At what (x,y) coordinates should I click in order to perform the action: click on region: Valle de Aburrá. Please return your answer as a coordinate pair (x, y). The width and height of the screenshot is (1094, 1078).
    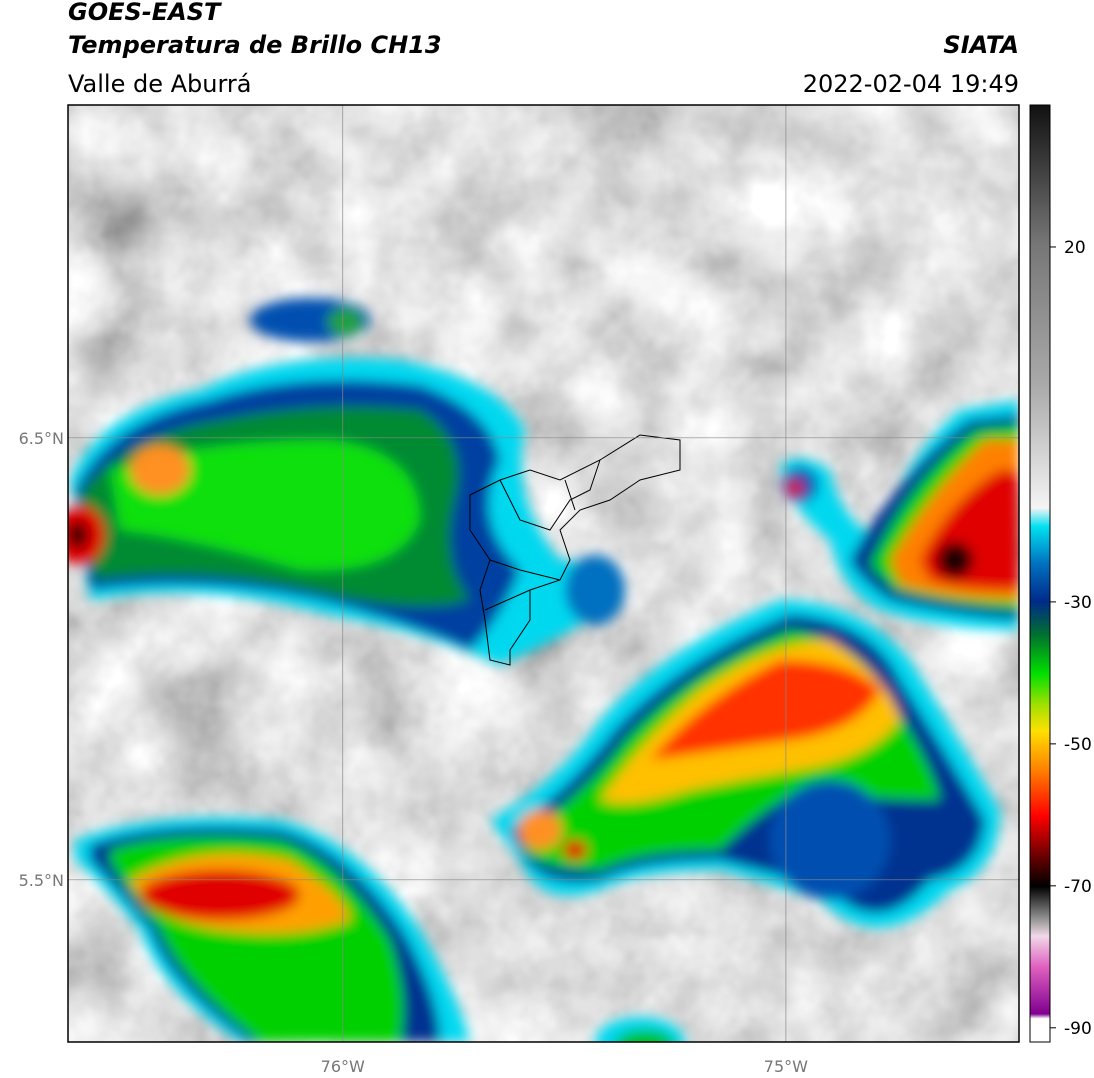
    Looking at the image, I should click on (160, 84).